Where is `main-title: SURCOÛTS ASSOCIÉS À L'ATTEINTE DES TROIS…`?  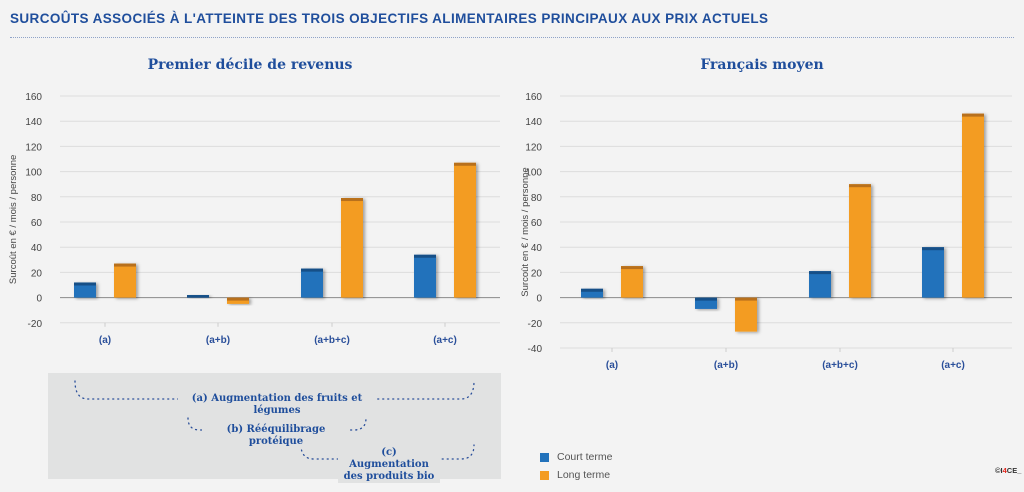
main-title: SURCOÛTS ASSOCIÉS À L'ATTEINTE DES TROIS… is located at coordinates (389, 18).